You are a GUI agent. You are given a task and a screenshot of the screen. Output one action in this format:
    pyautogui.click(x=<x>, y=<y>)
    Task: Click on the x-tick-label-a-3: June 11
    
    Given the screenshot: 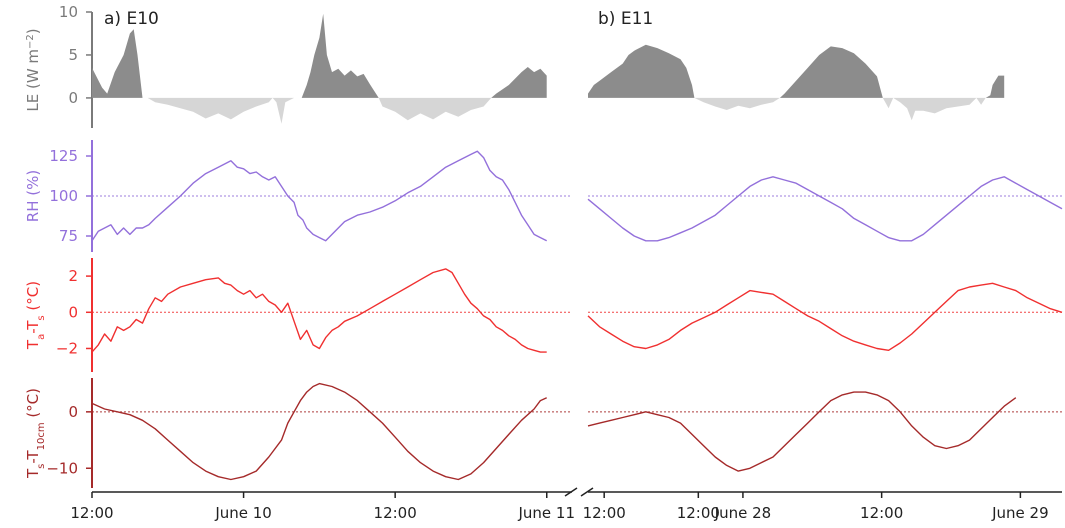 What is the action you would take?
    pyautogui.click(x=546, y=513)
    